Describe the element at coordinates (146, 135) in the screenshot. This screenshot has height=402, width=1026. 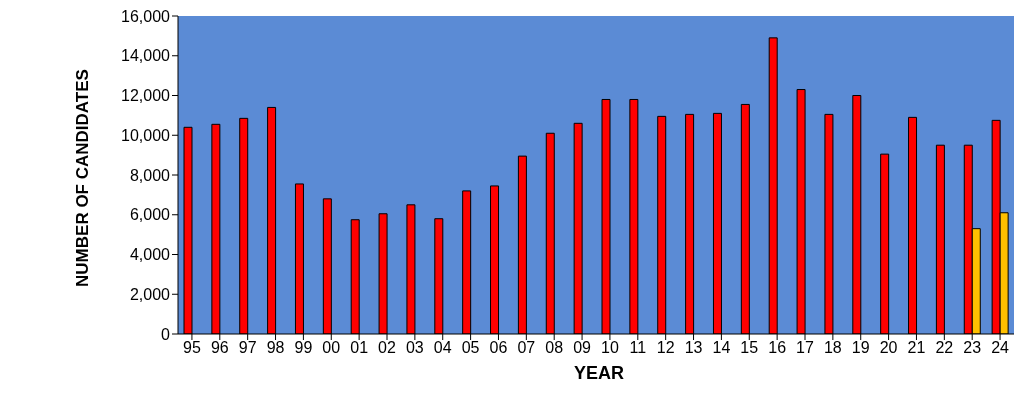
I see `y-tick-label: 10,000` at that location.